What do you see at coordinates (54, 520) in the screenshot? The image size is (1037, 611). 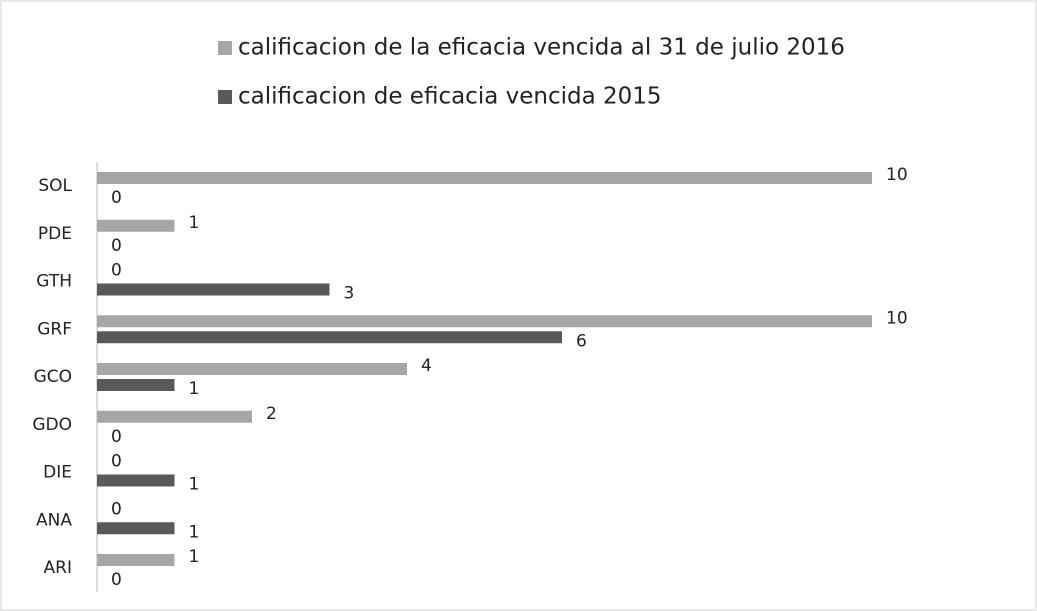 I see `y-tick-label: ANA` at bounding box center [54, 520].